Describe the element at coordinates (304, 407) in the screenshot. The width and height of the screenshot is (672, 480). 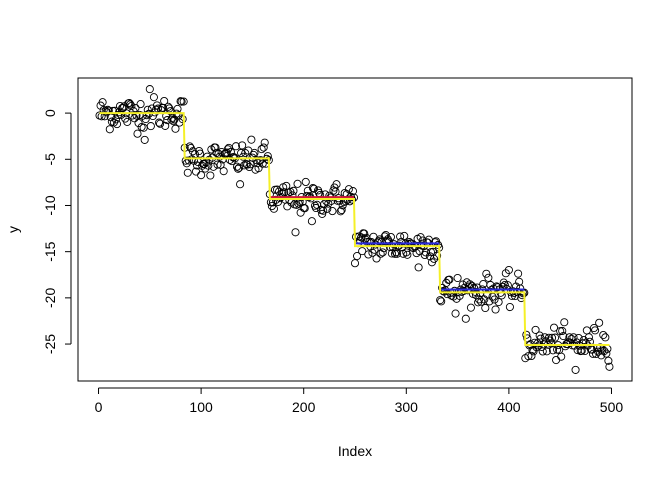
I see `x-tick-label: 200` at that location.